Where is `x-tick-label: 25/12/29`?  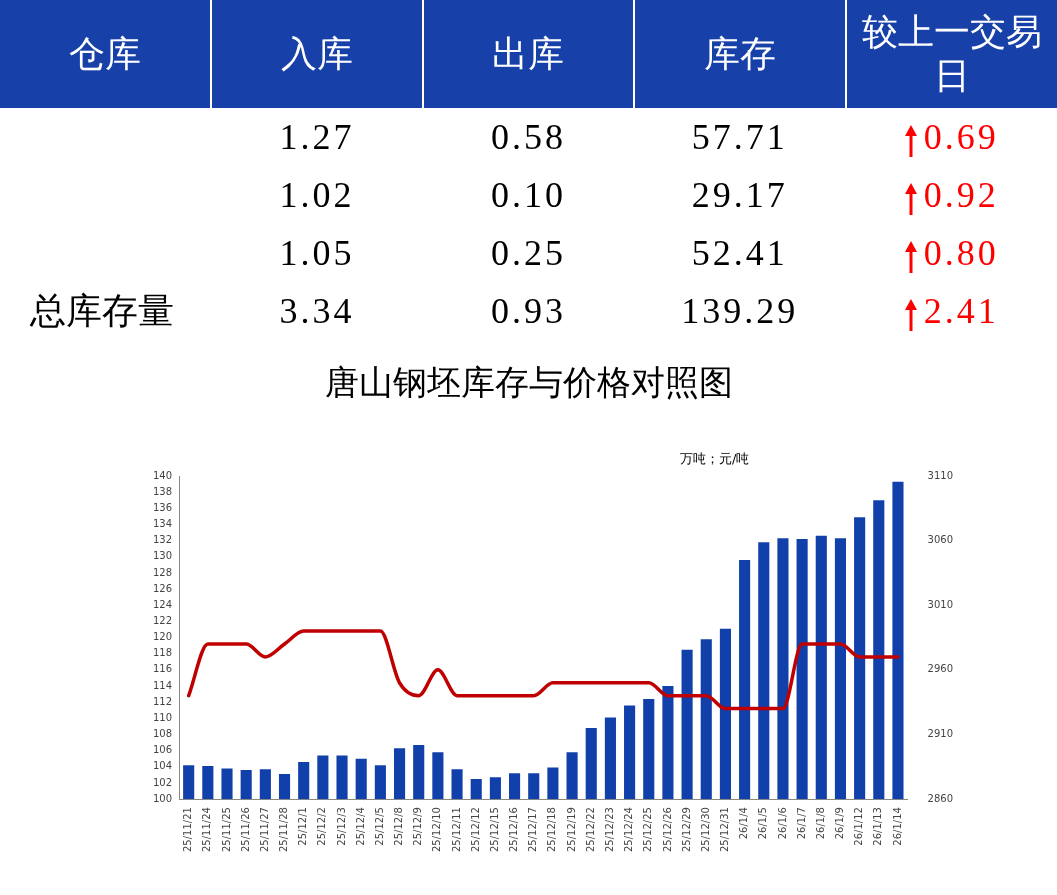 x-tick-label: 25/12/29 is located at coordinates (686, 830).